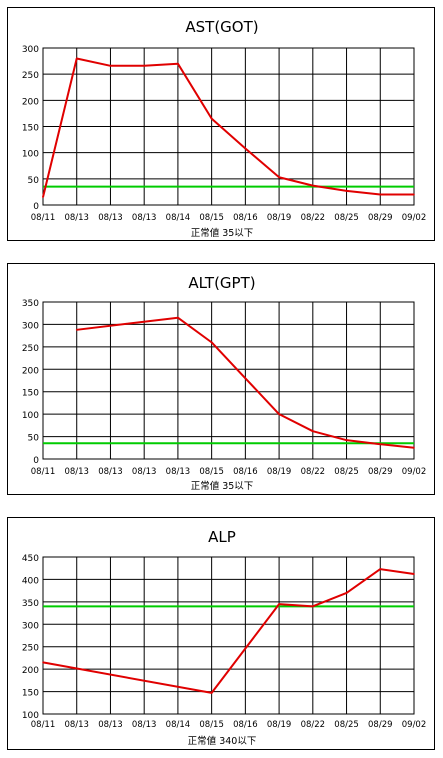 The height and width of the screenshot is (758, 443). Describe the element at coordinates (222, 537) in the screenshot. I see `chart-title: ALP` at that location.